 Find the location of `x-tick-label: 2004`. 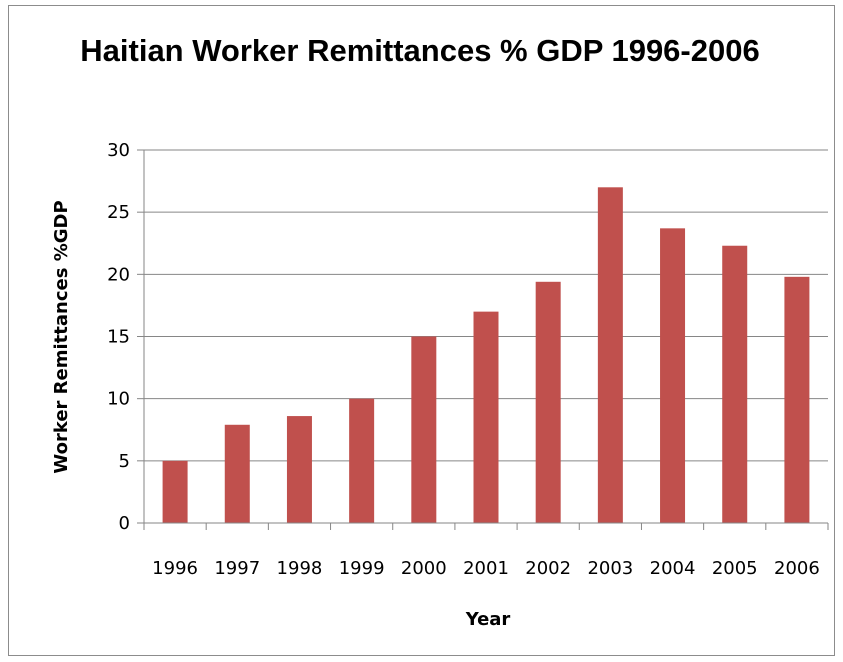

x-tick-label: 2004 is located at coordinates (673, 568).